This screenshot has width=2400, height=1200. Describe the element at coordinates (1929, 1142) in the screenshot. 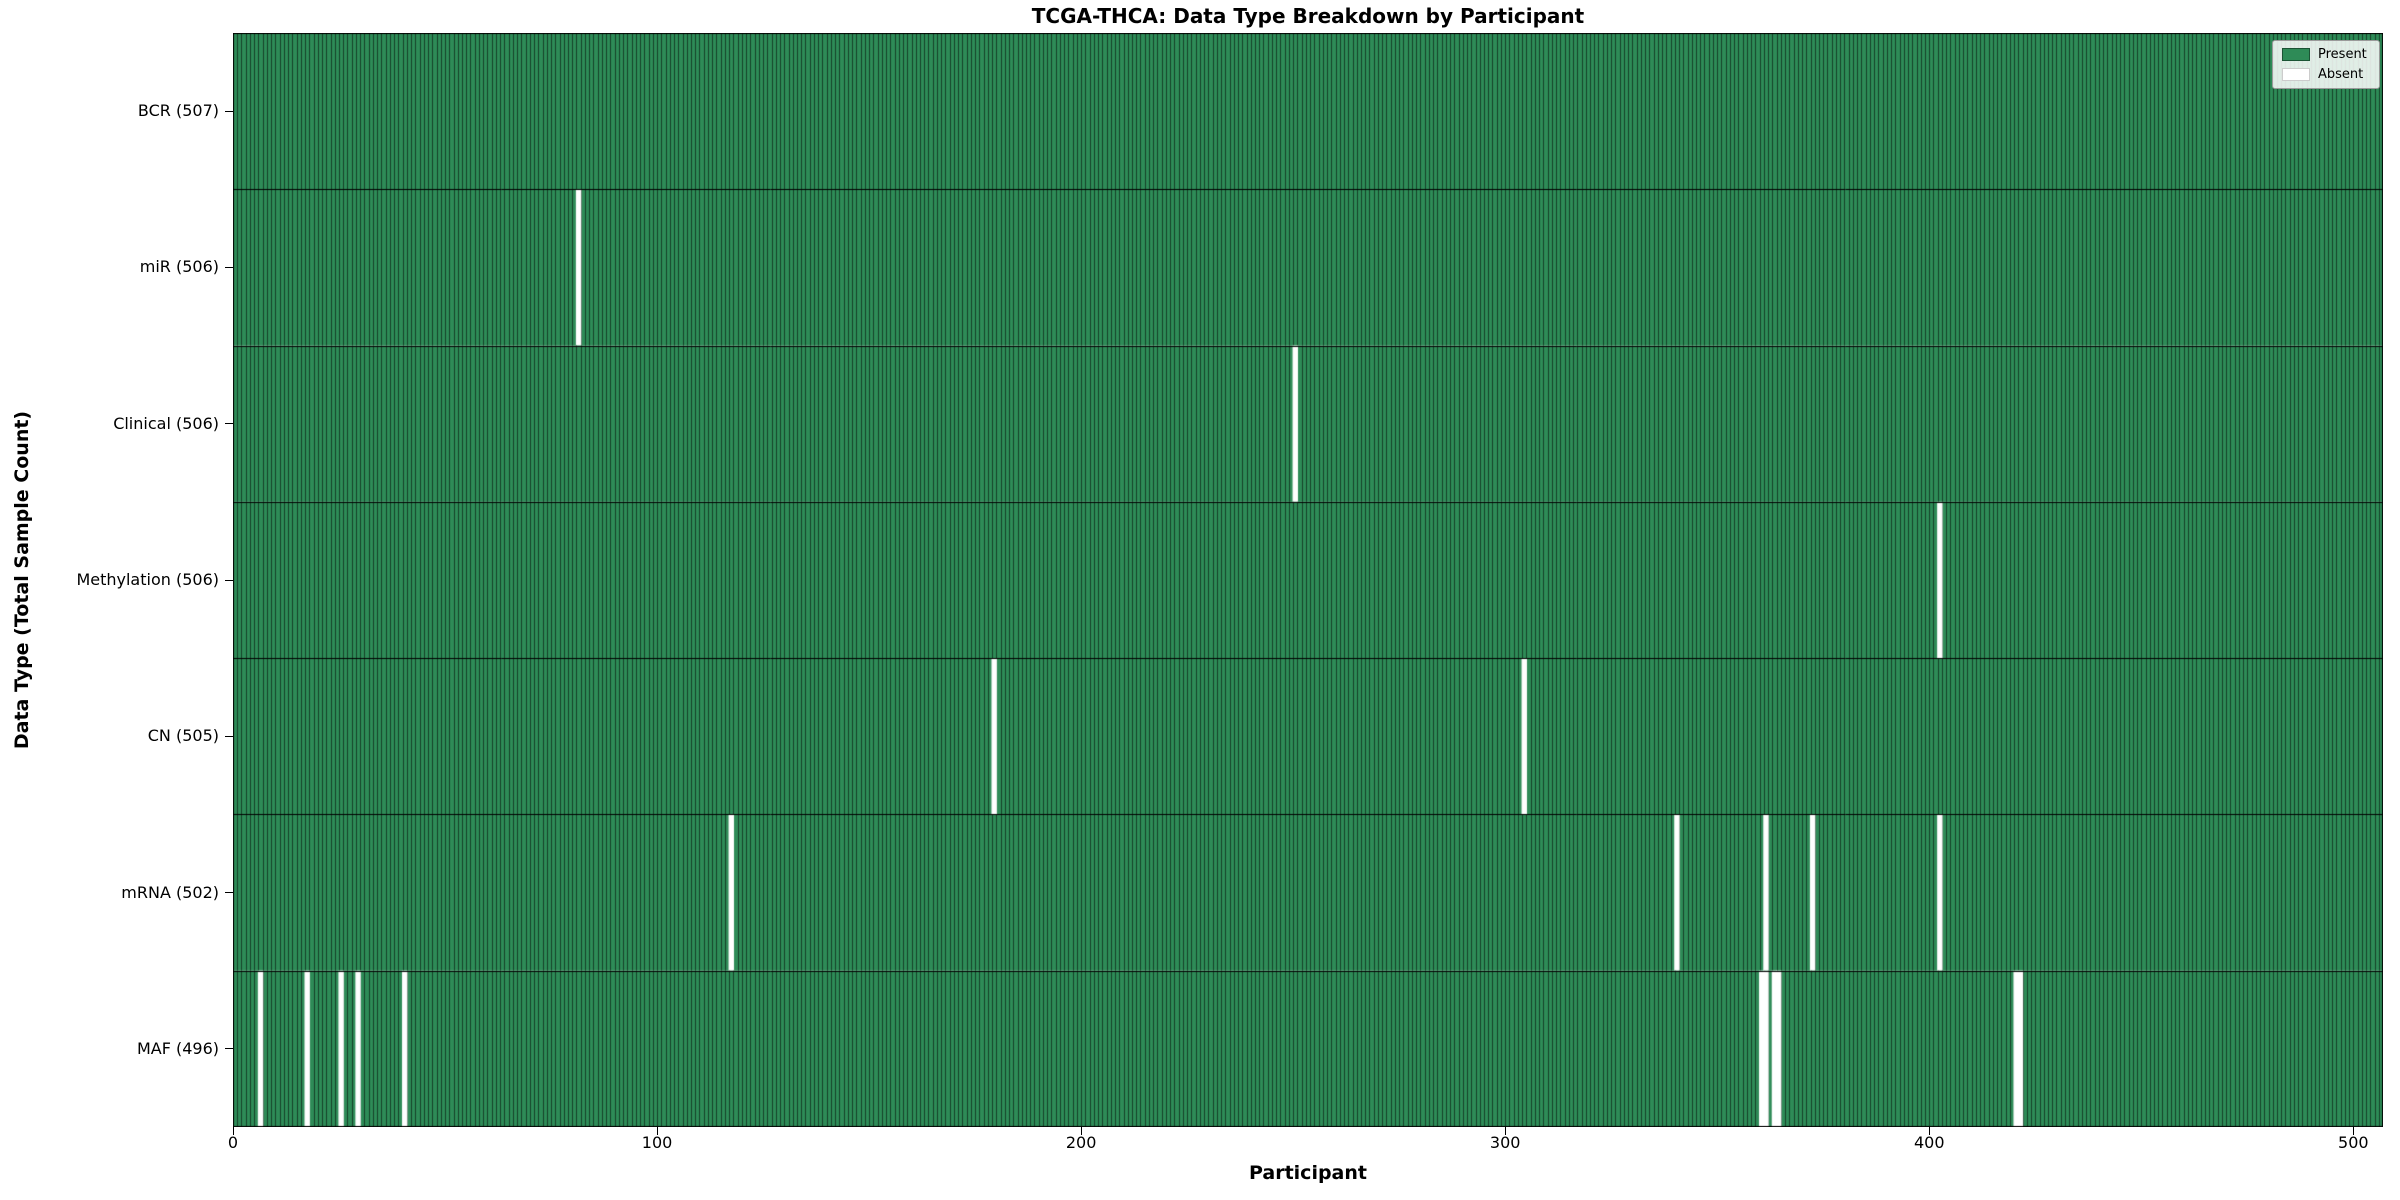

I see `x-tick-label: 400` at that location.